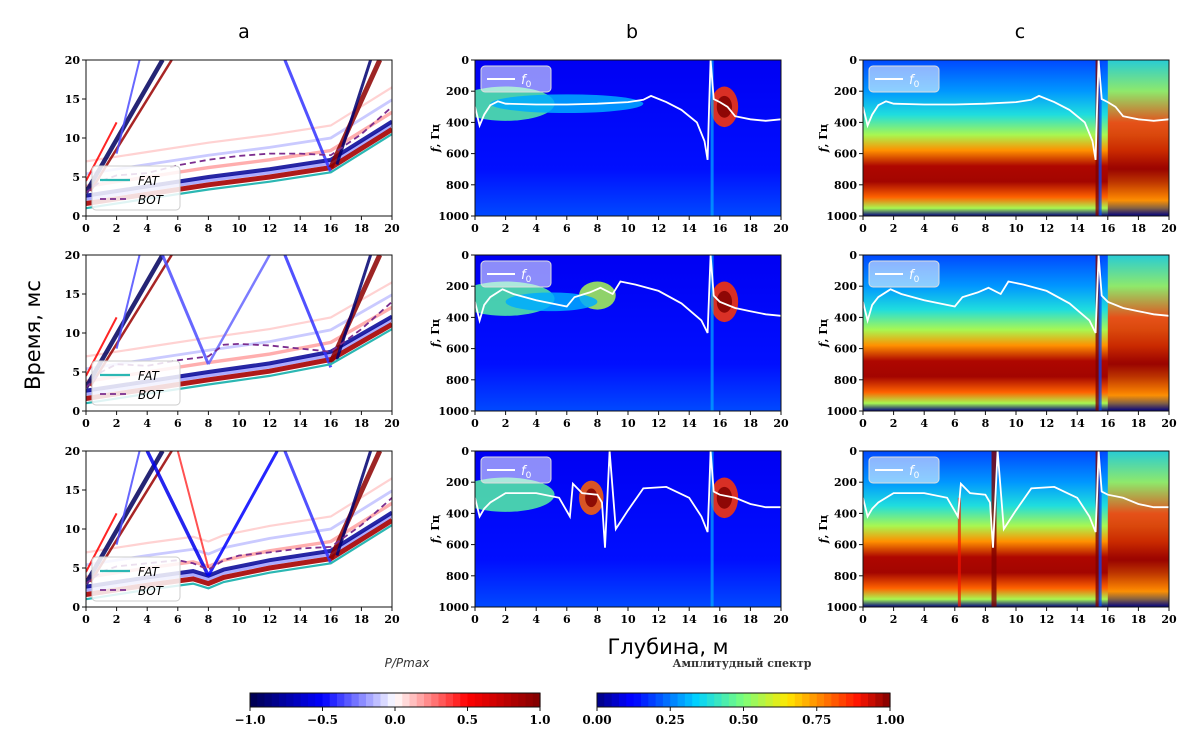 This screenshot has height=733, width=1200. What do you see at coordinates (244, 32) in the screenshot?
I see `column-label-a: a` at bounding box center [244, 32].